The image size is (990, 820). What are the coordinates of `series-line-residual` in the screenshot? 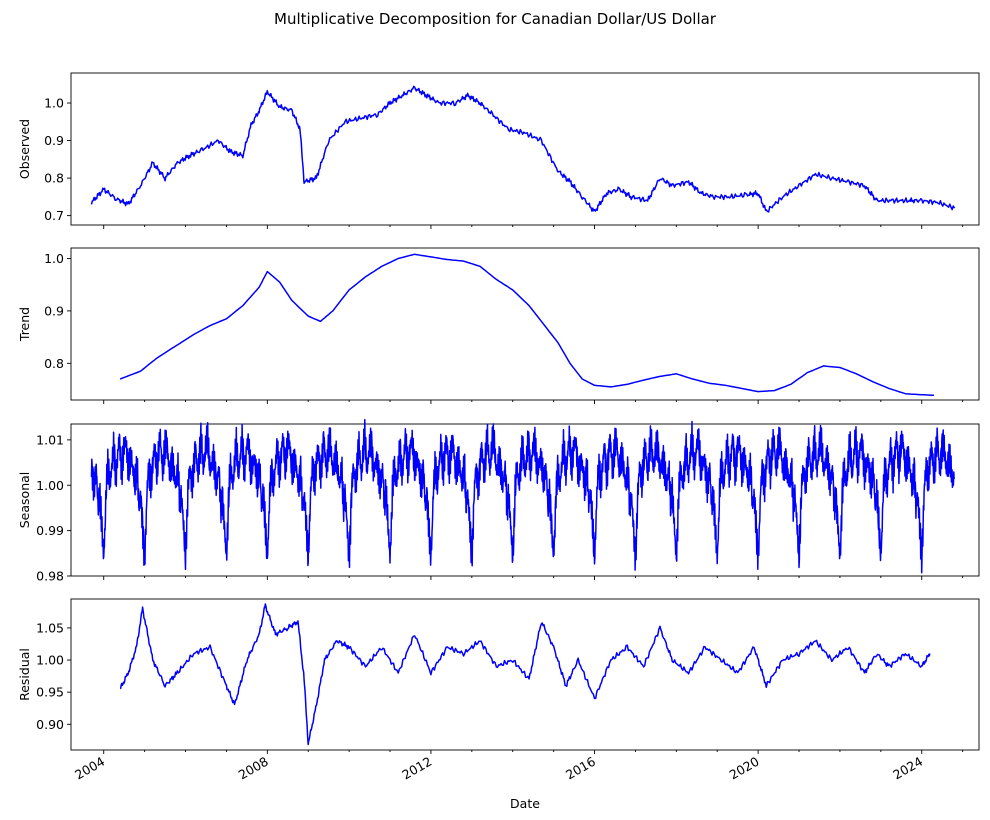 It's located at (525, 674).